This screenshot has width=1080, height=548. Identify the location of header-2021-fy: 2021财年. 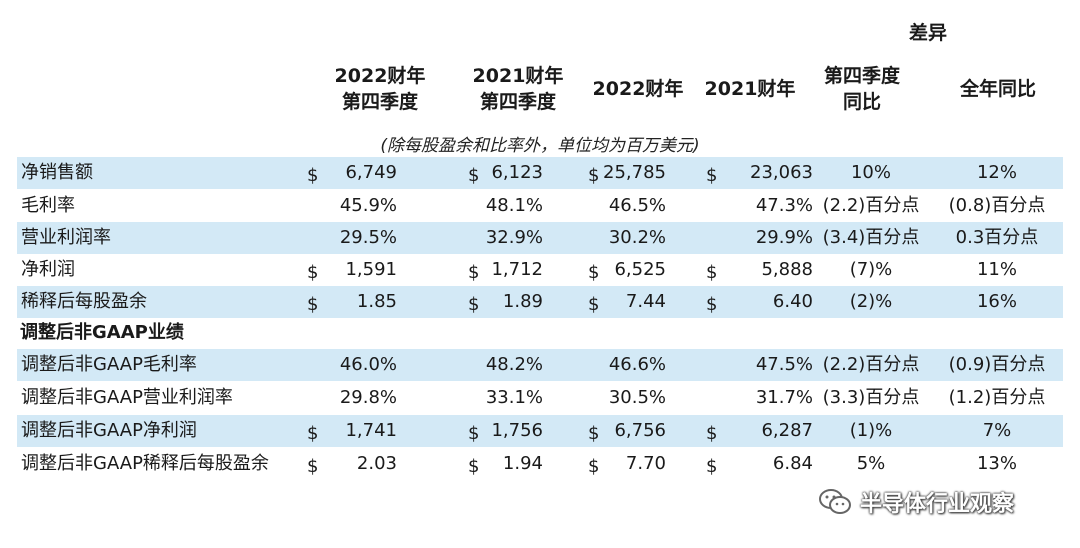
(750, 89).